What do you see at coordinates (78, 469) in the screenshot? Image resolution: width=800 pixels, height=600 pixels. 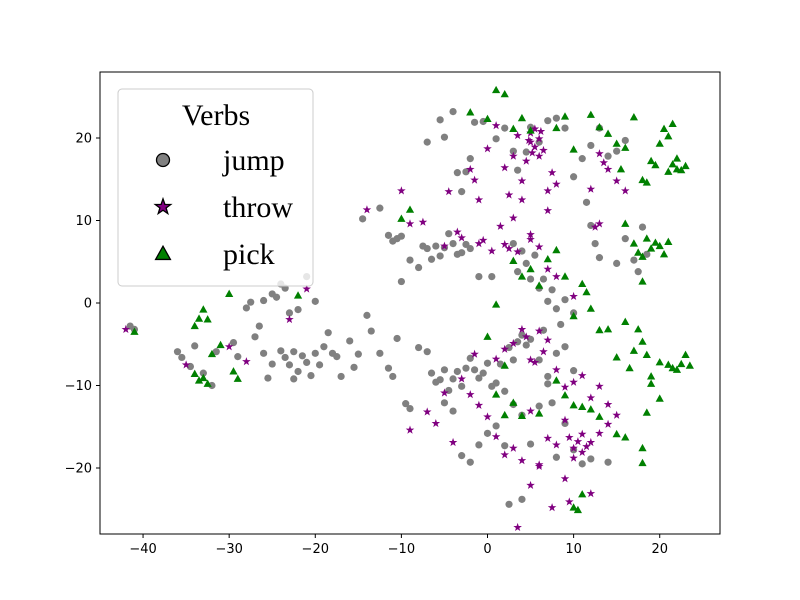 I see `y-tick-label: −20` at bounding box center [78, 469].